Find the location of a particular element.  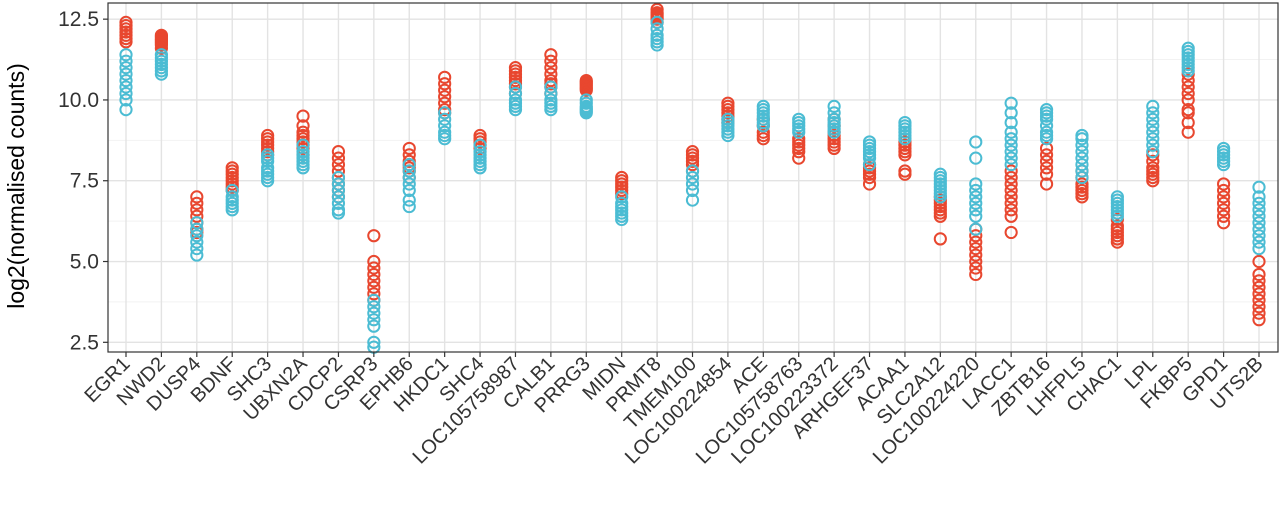

y-tick-label: 5.0 is located at coordinates (84, 262).